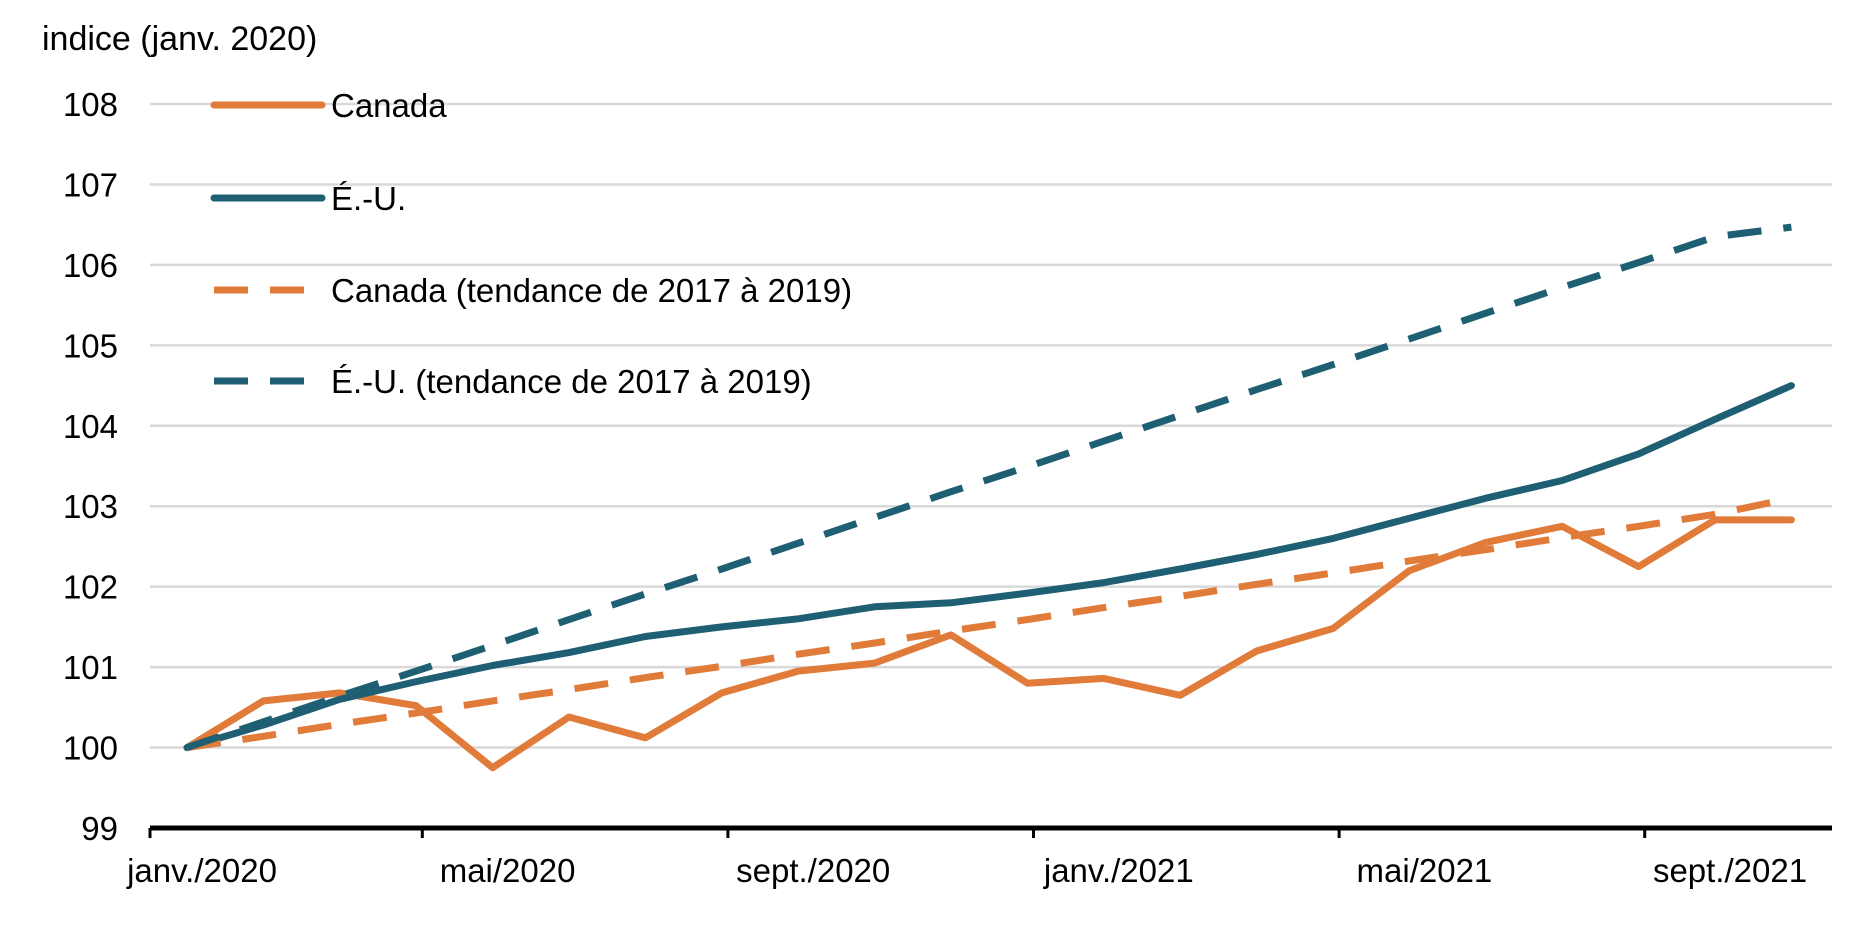 This screenshot has height=939, width=1872. What do you see at coordinates (99, 828) in the screenshot?
I see `y-tick-label-99: 99` at bounding box center [99, 828].